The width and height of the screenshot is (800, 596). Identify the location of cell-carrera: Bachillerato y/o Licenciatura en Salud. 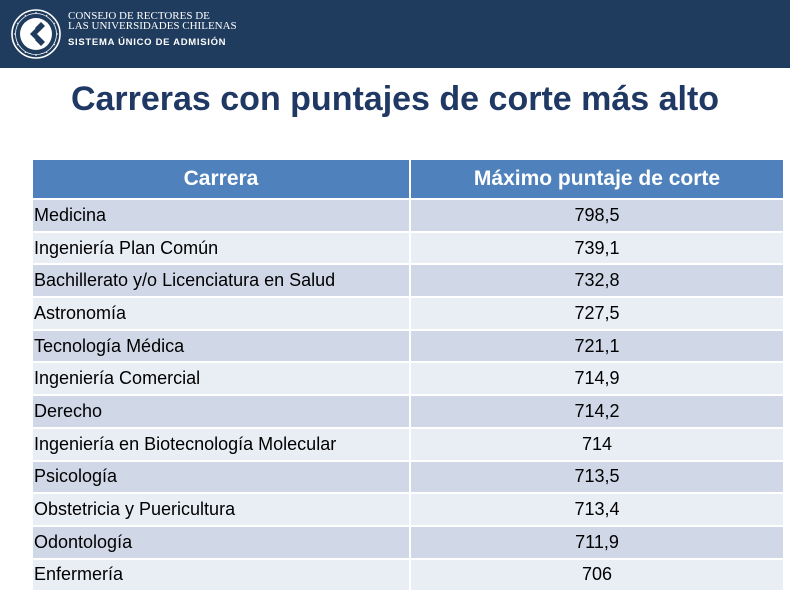
(221, 281).